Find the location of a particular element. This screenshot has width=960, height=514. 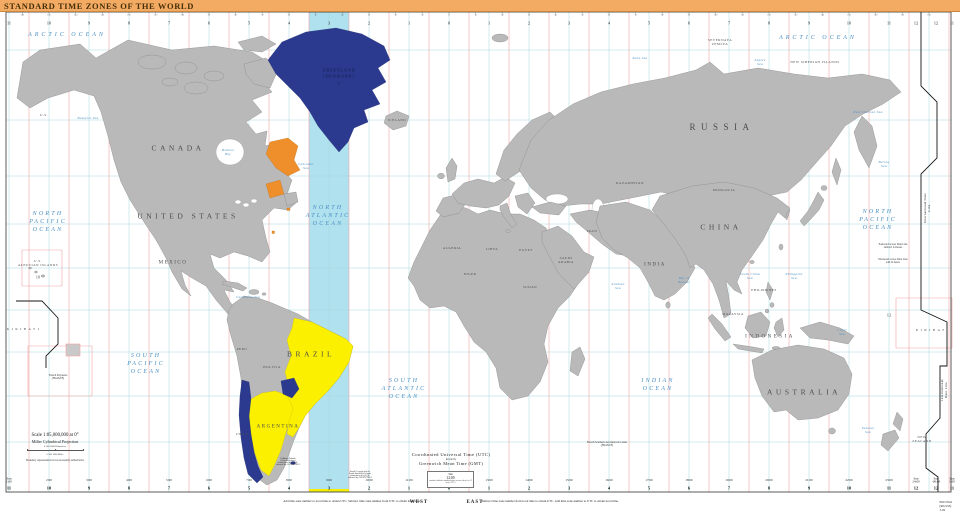

tasmania is located at coordinates (832, 431).